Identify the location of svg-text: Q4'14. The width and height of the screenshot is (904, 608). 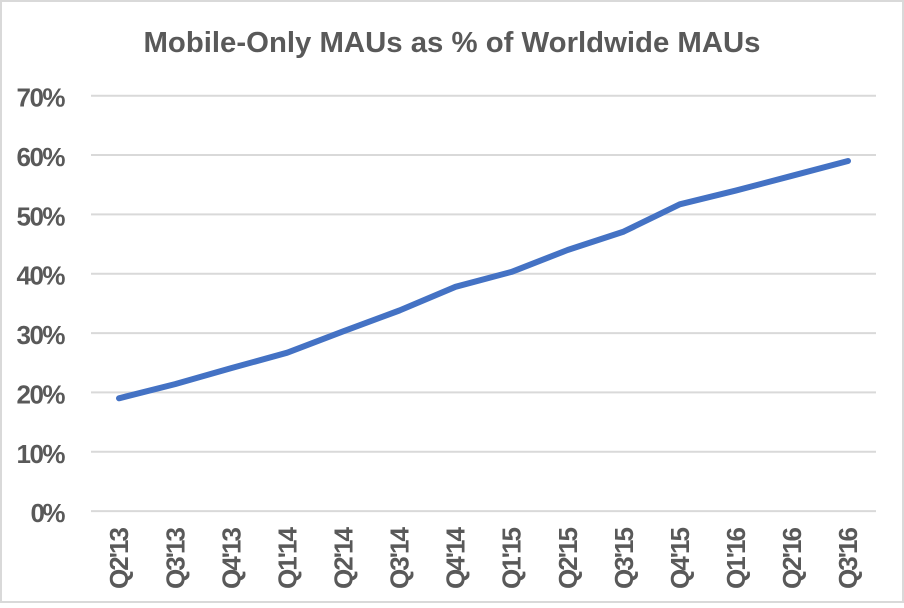
(456, 557).